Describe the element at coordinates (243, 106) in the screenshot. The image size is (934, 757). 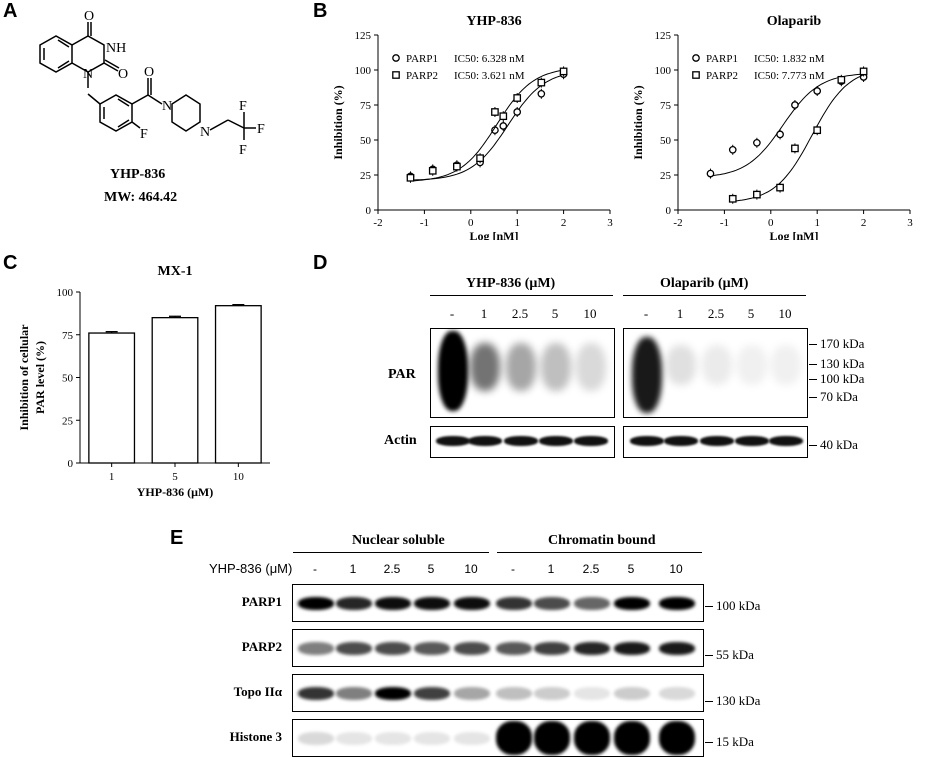
I see `atom-f2: F` at that location.